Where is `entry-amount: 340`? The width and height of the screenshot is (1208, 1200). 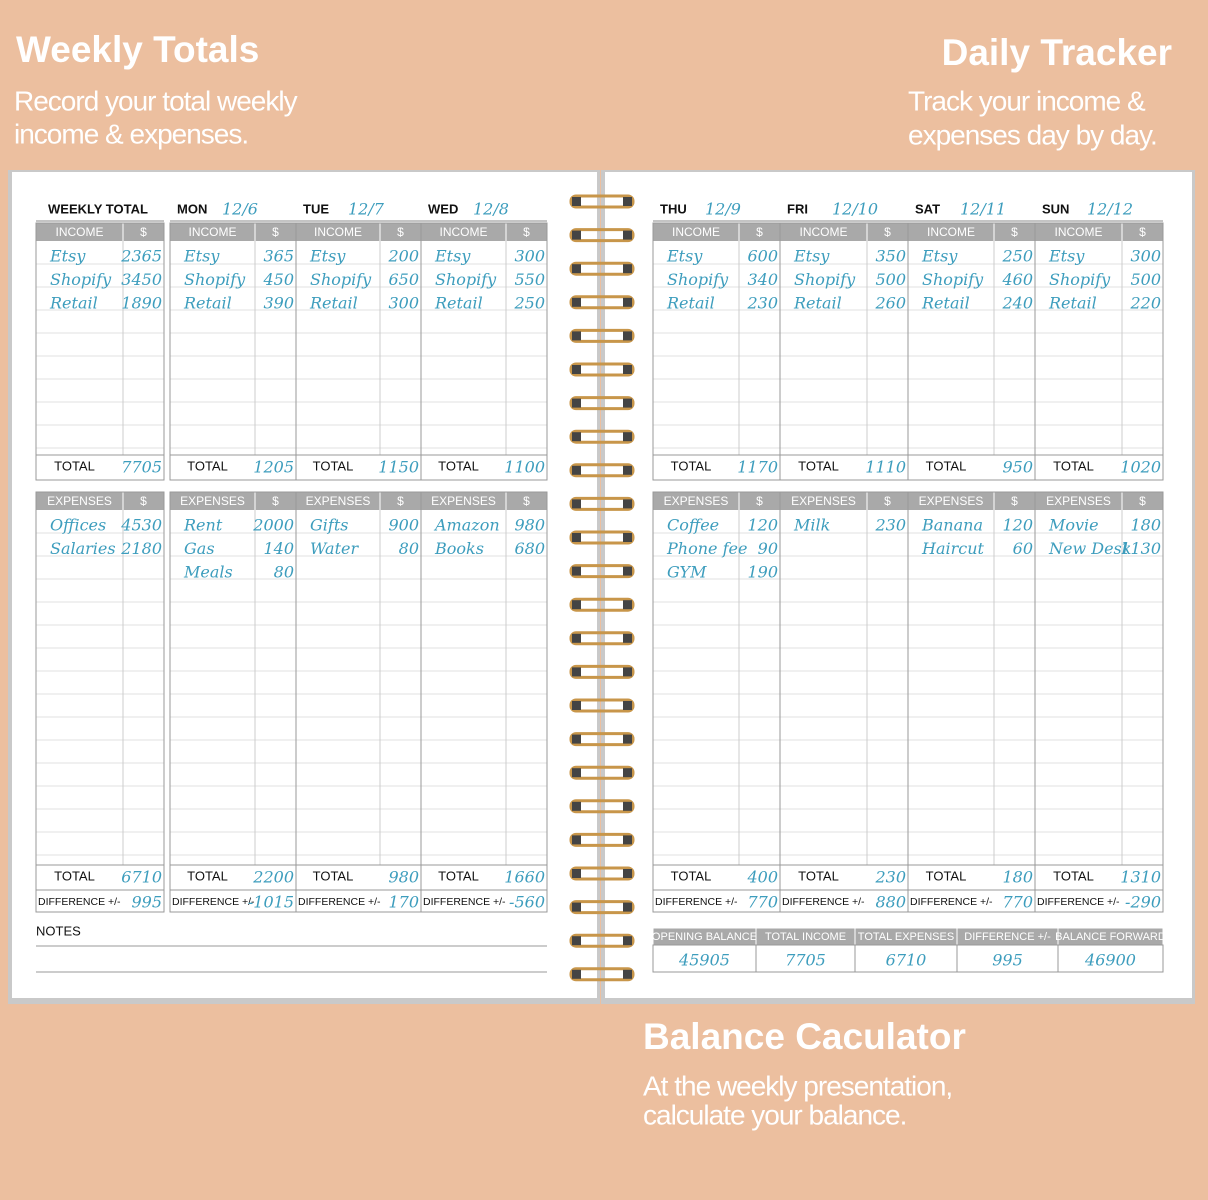
entry-amount: 340 is located at coordinates (762, 279).